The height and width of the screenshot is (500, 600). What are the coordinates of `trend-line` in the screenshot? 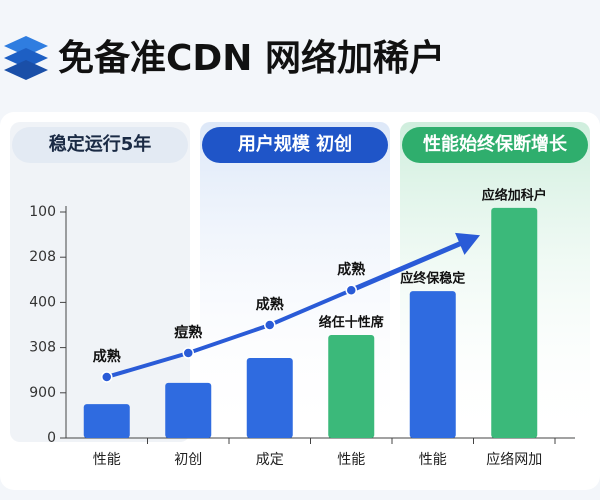 It's located at (229, 333).